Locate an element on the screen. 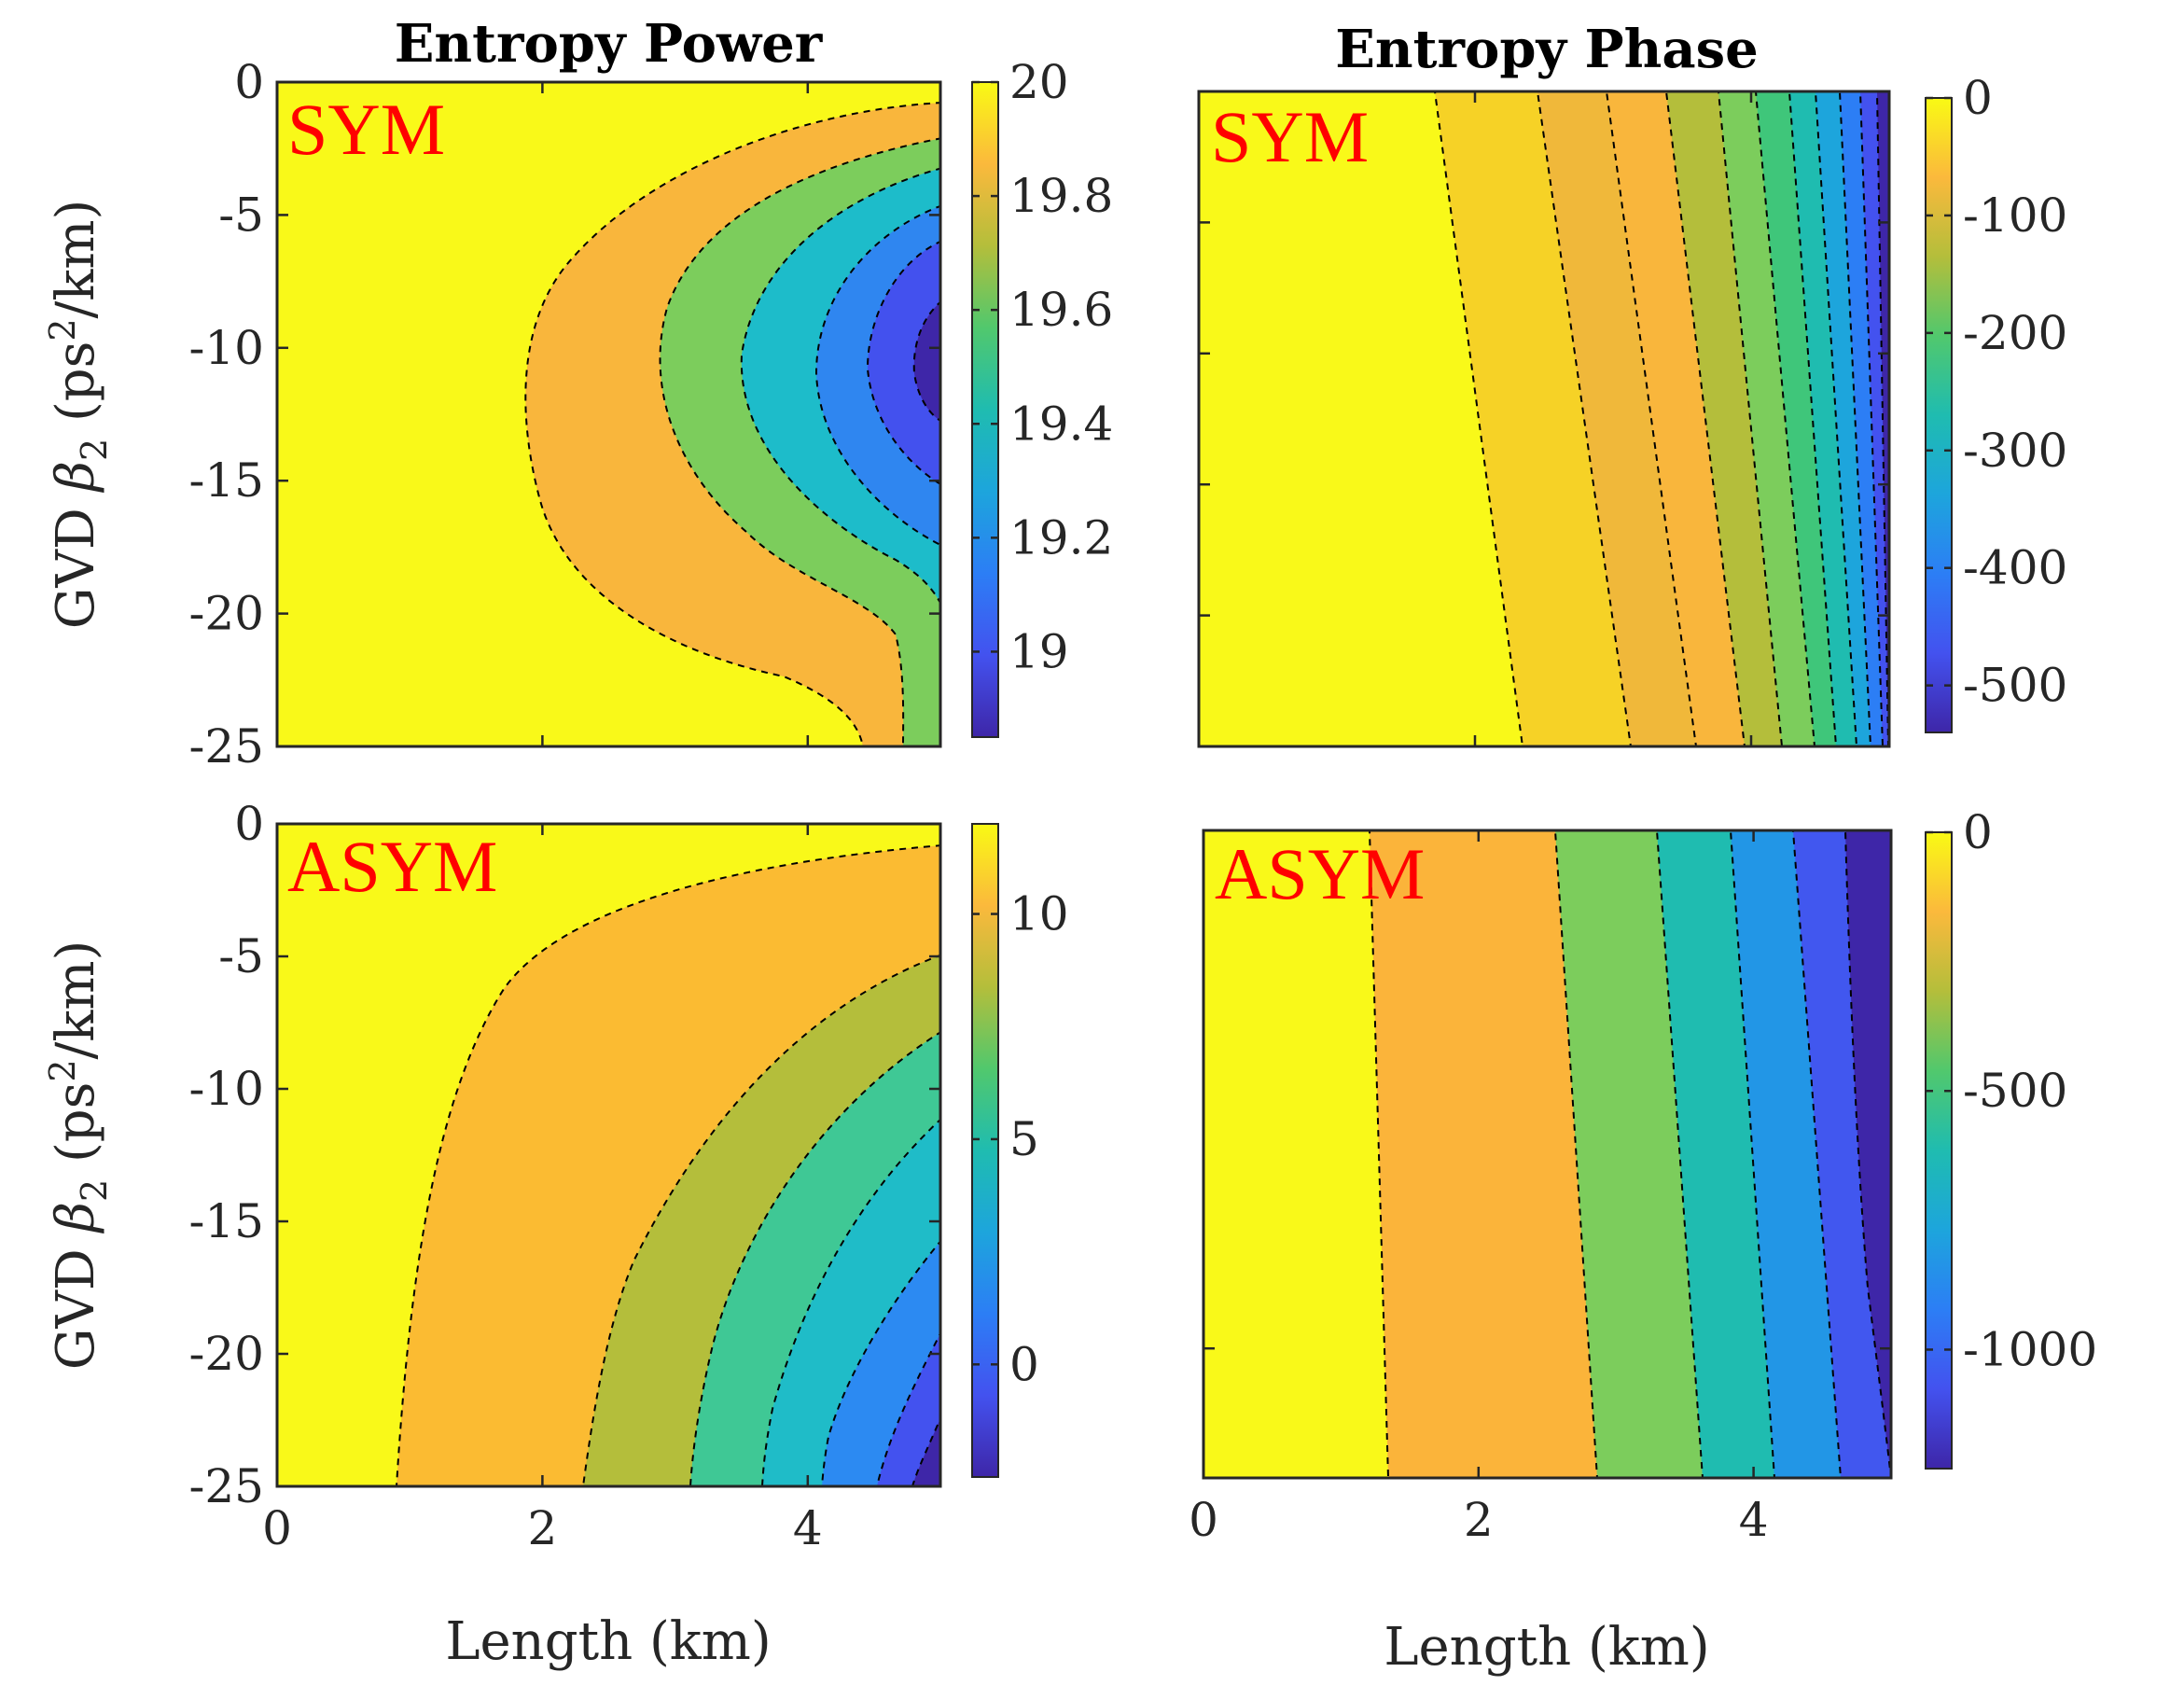 The height and width of the screenshot is (1686, 2184). colorbar-ticks: 10 5 0 is located at coordinates (1020, 1139).